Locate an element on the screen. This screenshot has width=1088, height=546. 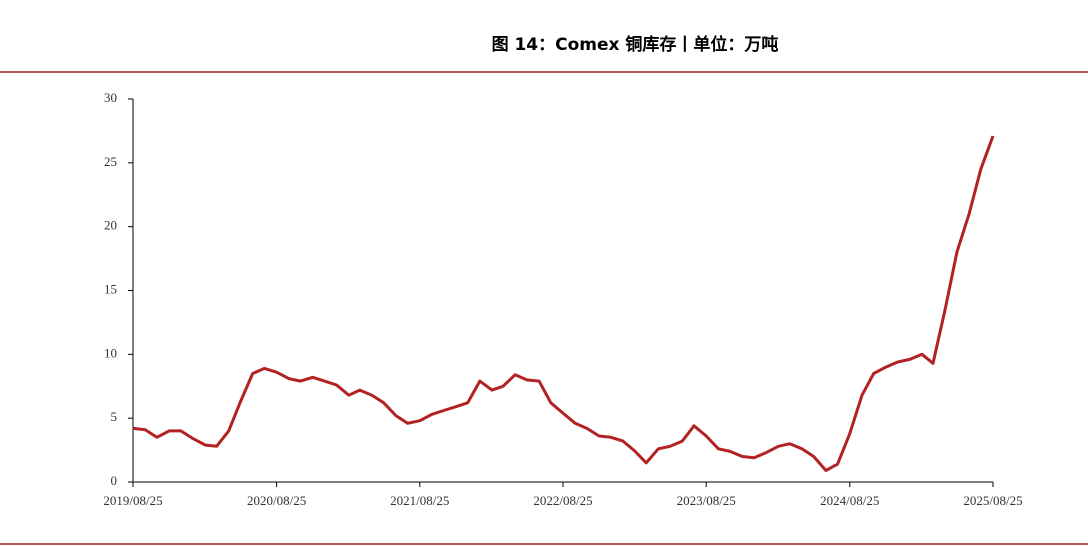
x-tick-label: 2022/08/25 is located at coordinates (562, 500).